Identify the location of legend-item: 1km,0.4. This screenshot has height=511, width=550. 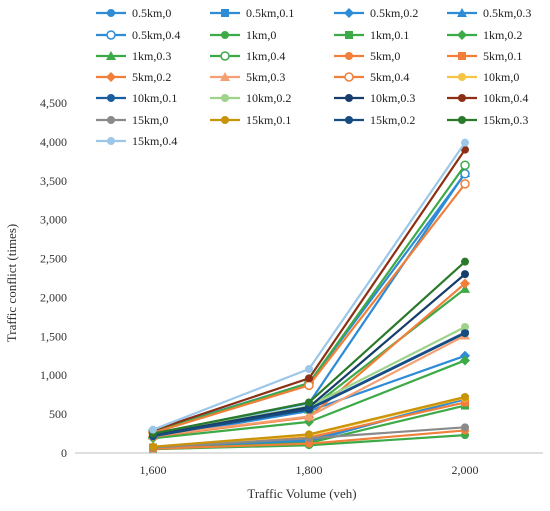
(247, 56).